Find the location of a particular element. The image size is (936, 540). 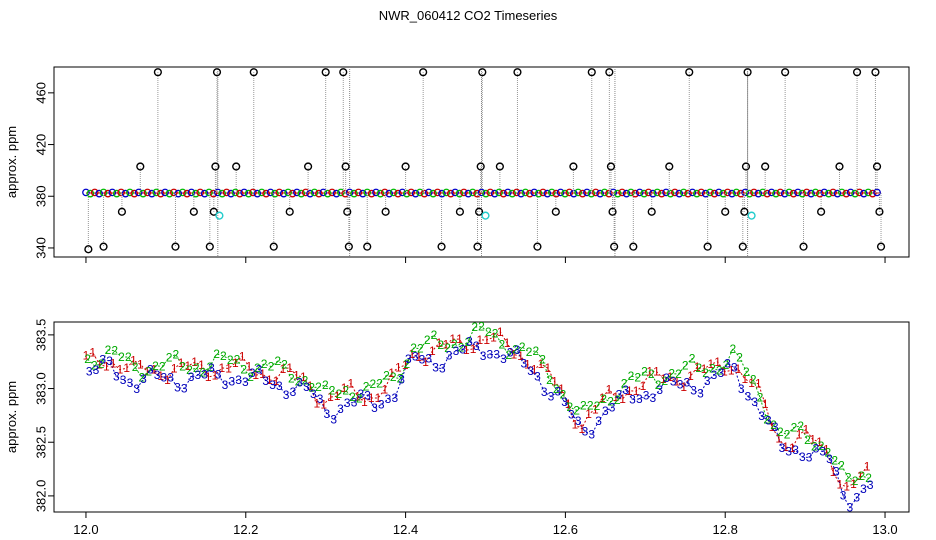

x-axis: 12.0 12.2 12.4 12.6 12.8 13.0 is located at coordinates (485, 524).